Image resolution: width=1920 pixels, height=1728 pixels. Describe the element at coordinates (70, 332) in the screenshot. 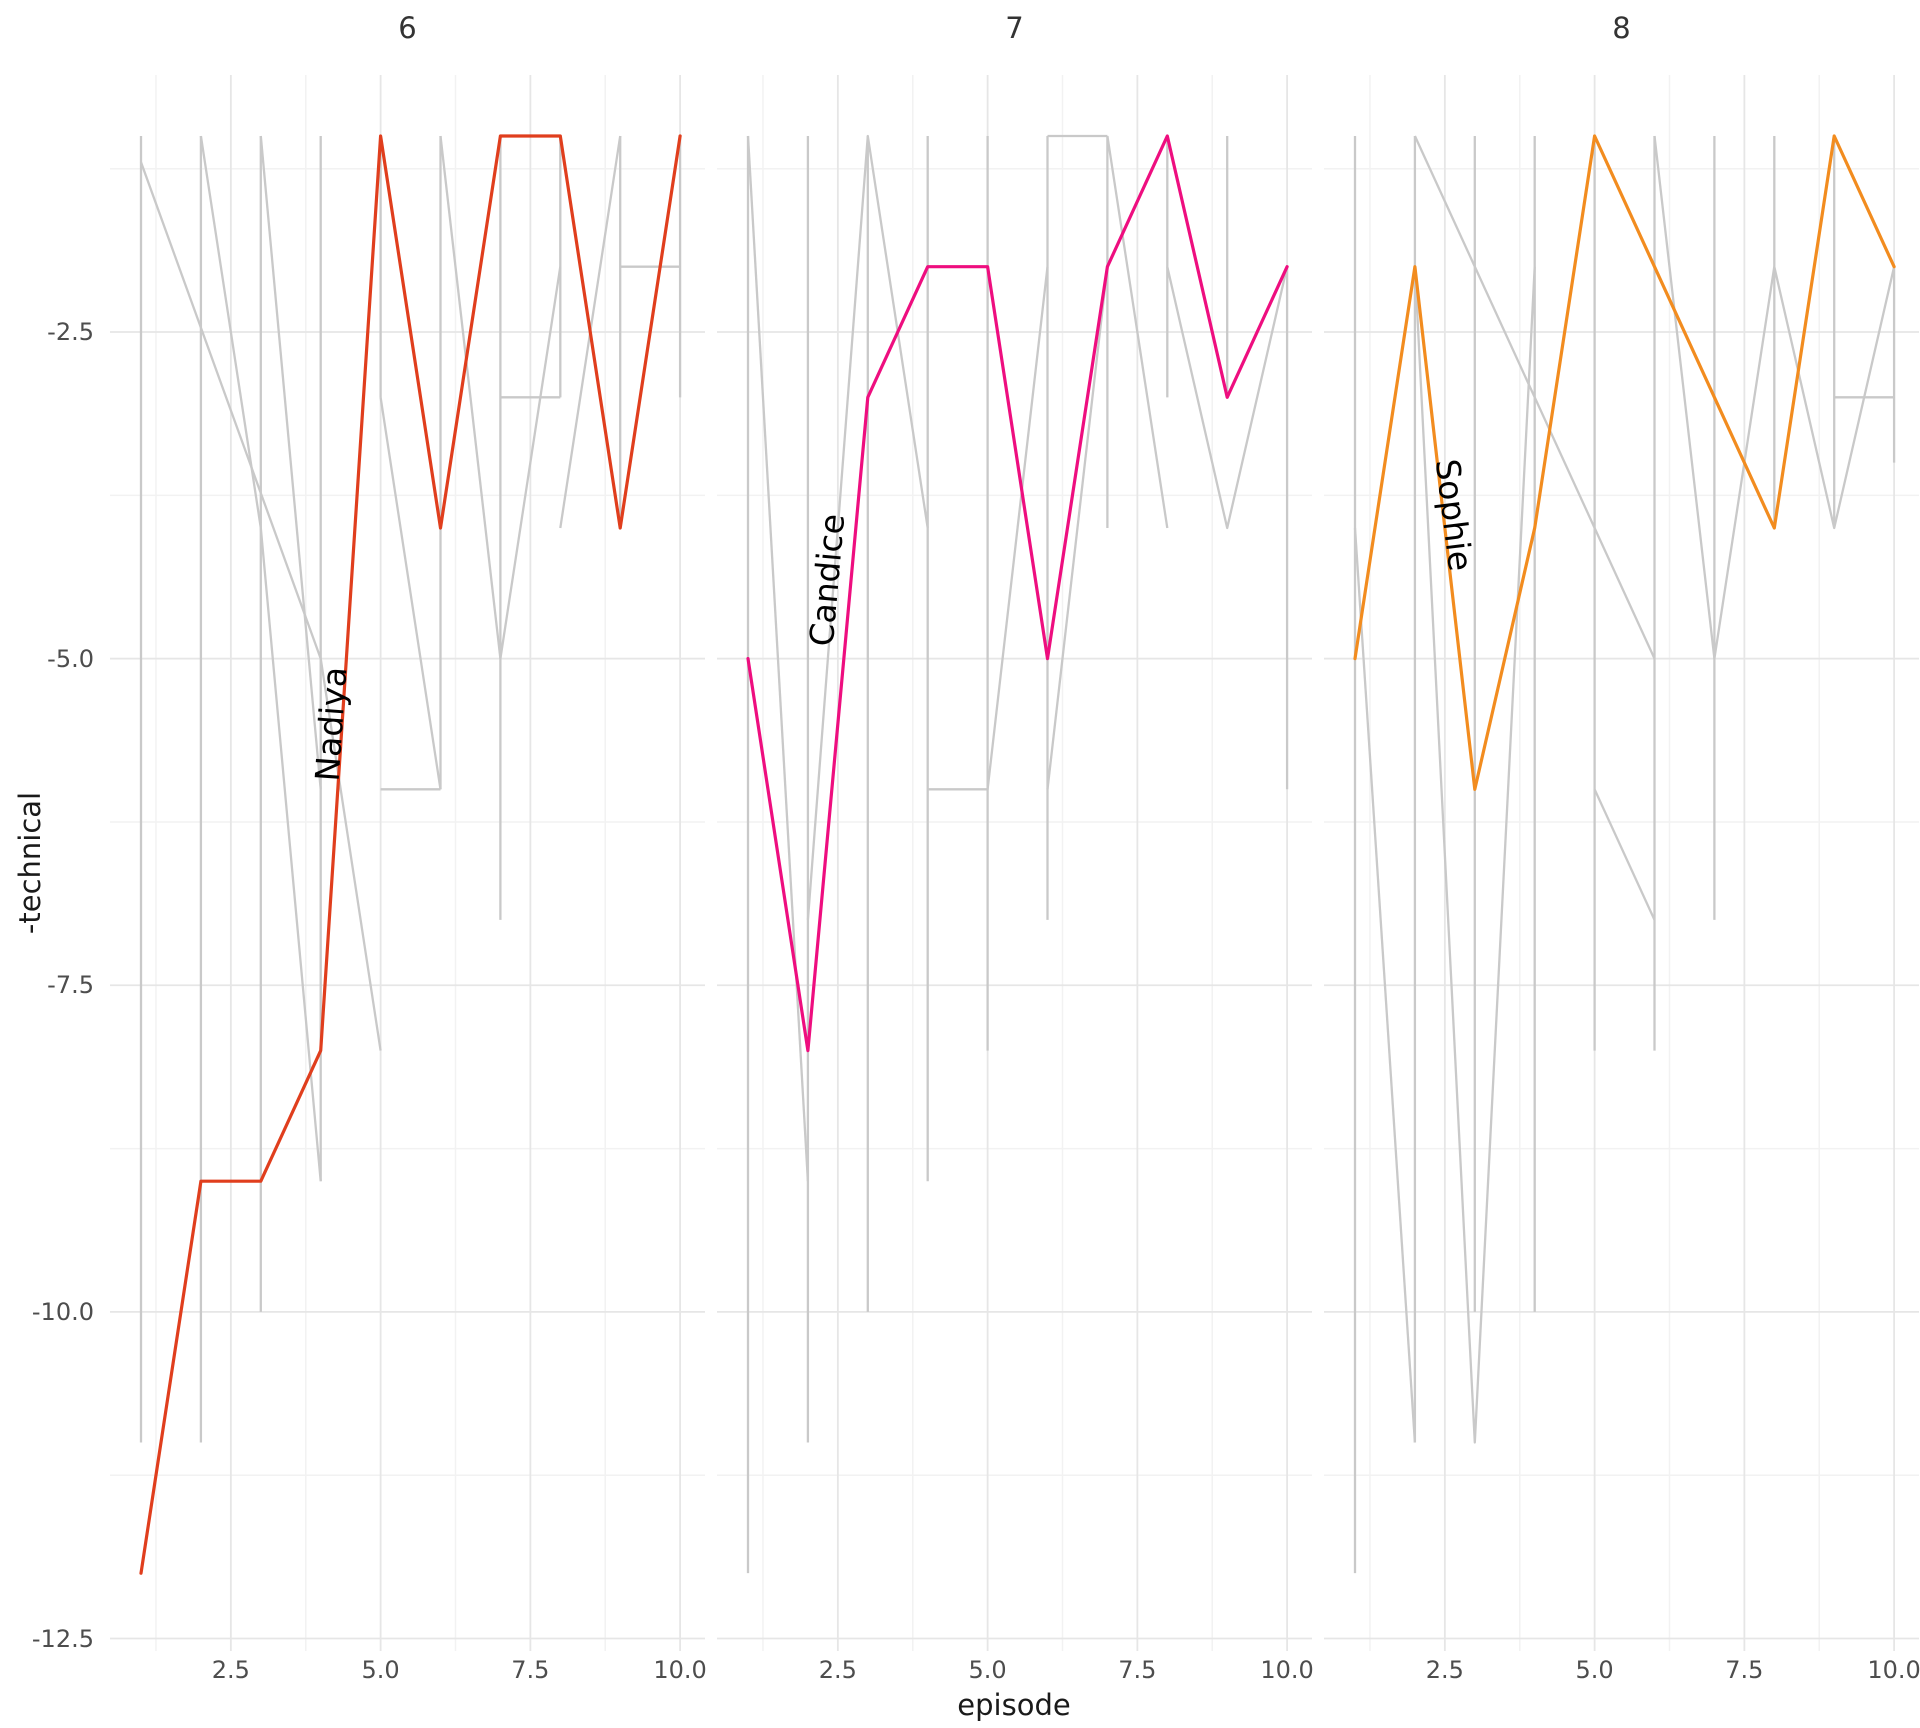

I see `y-axis-tick-label: -2.5` at that location.